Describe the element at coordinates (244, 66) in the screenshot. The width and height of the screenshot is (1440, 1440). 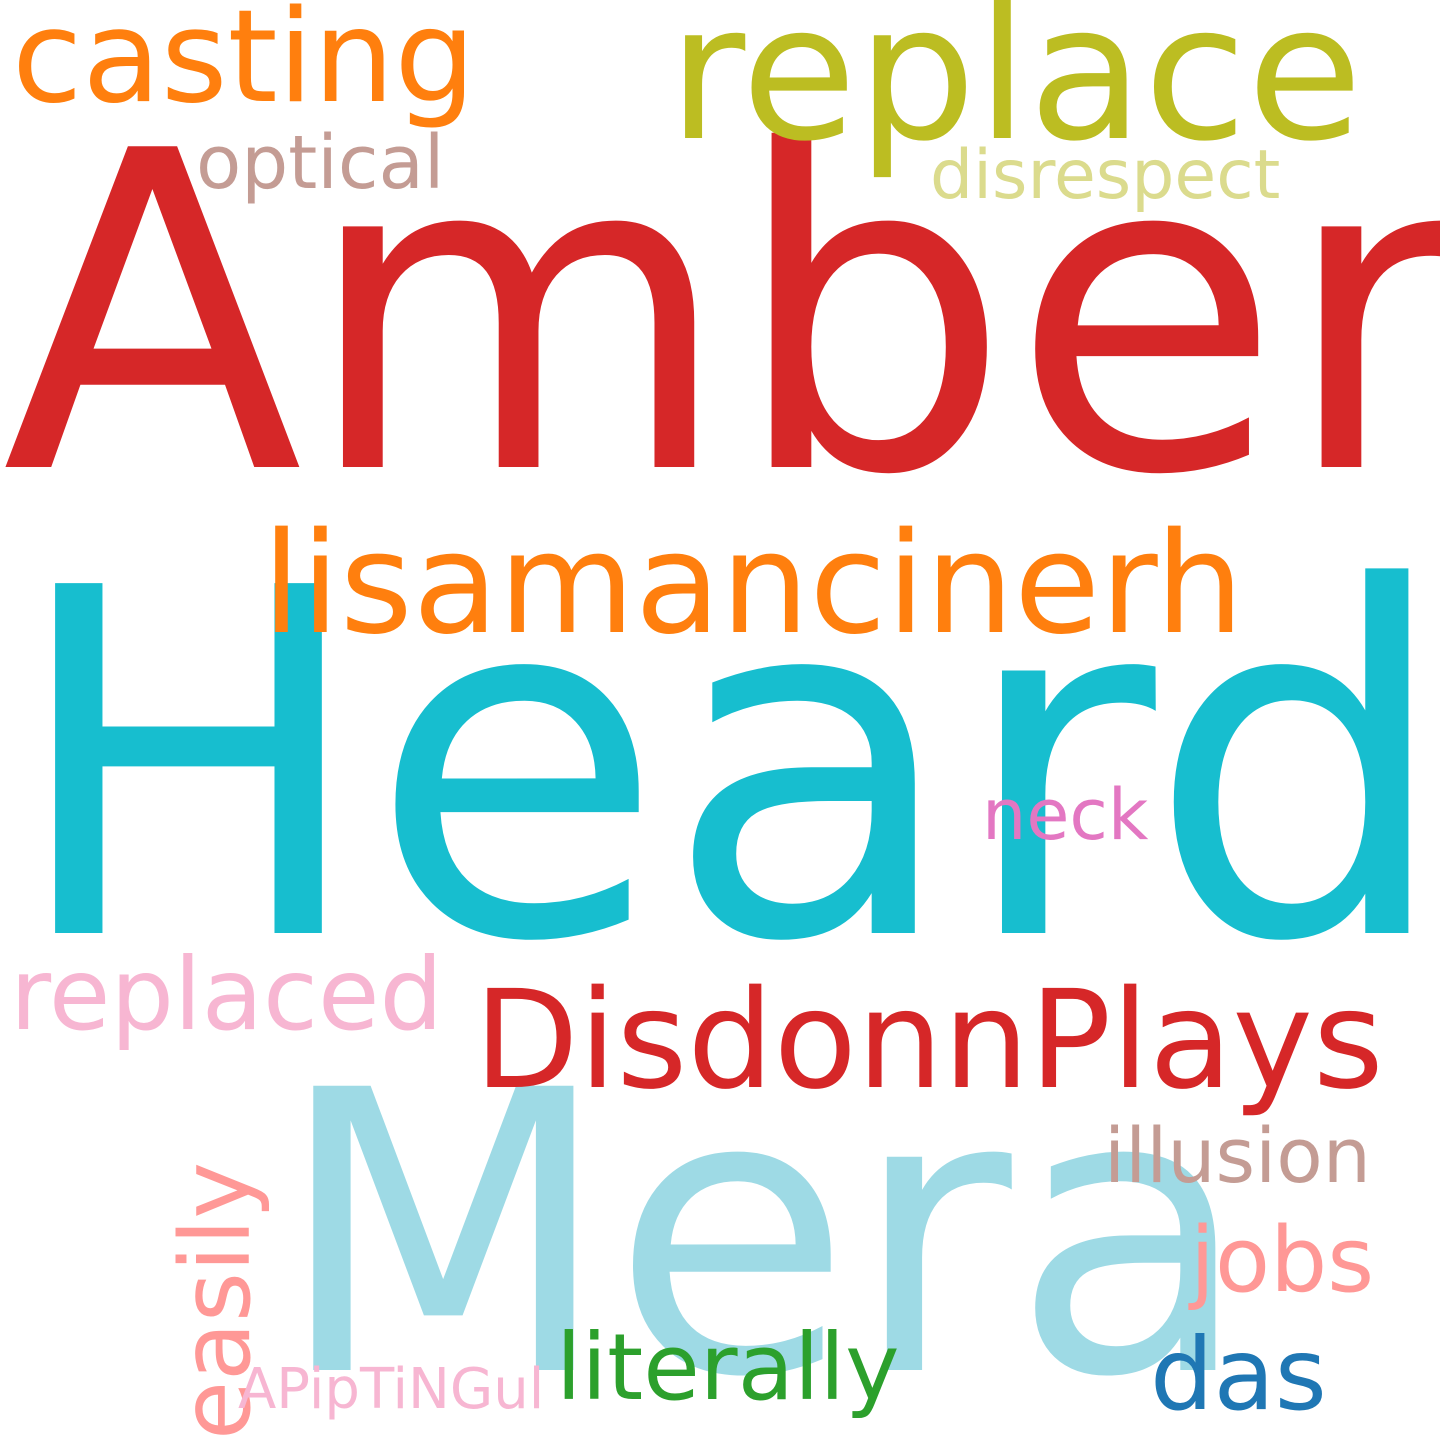
I see `word-casting: casting` at that location.